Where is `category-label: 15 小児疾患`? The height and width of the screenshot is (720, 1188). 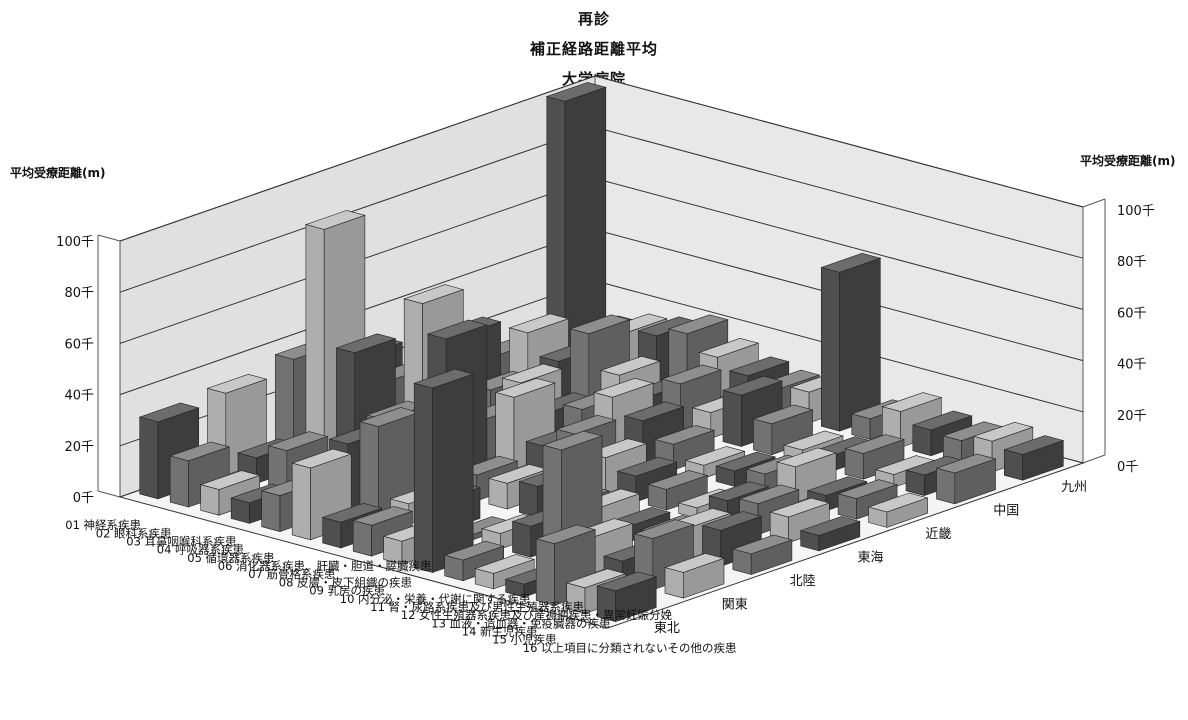 category-label: 15 小児疾患 is located at coordinates (524, 640).